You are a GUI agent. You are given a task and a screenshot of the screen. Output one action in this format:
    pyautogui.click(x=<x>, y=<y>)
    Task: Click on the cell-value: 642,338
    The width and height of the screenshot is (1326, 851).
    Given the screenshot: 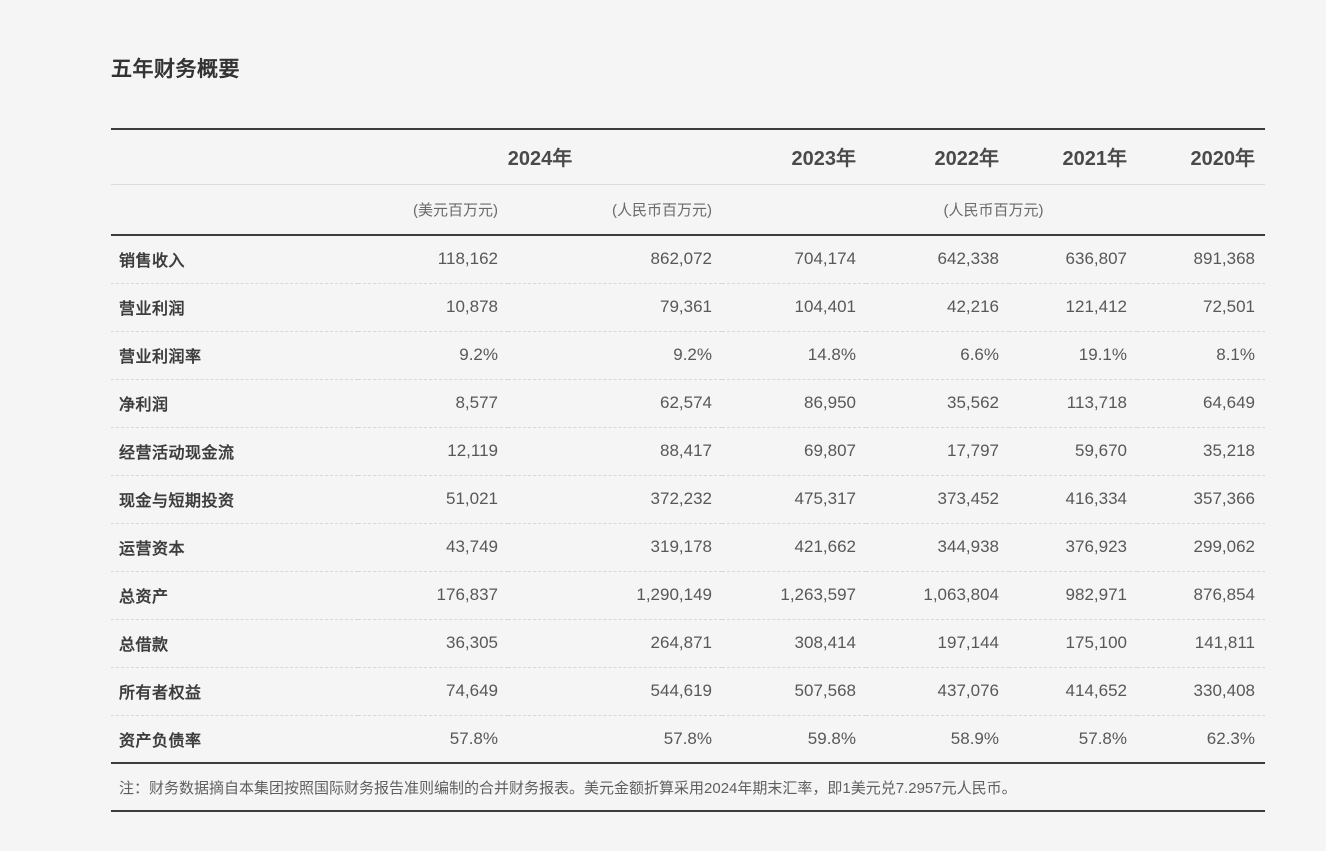 What is the action you would take?
    pyautogui.click(x=937, y=259)
    